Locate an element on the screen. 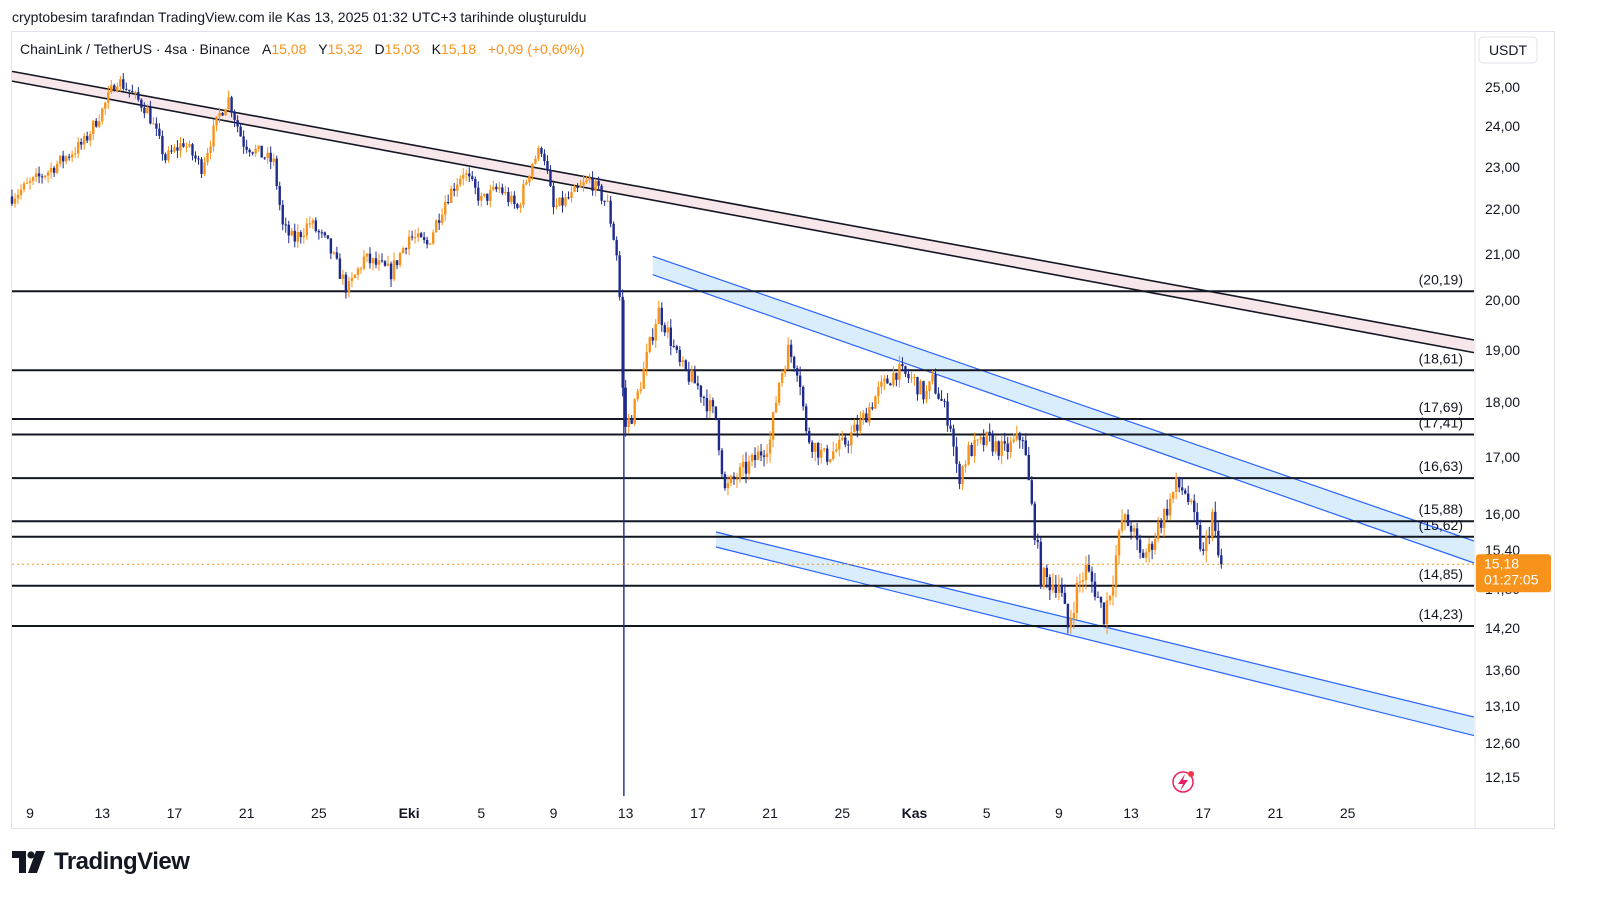 The height and width of the screenshot is (916, 1600). time-tick-label: 9 is located at coordinates (1059, 813).